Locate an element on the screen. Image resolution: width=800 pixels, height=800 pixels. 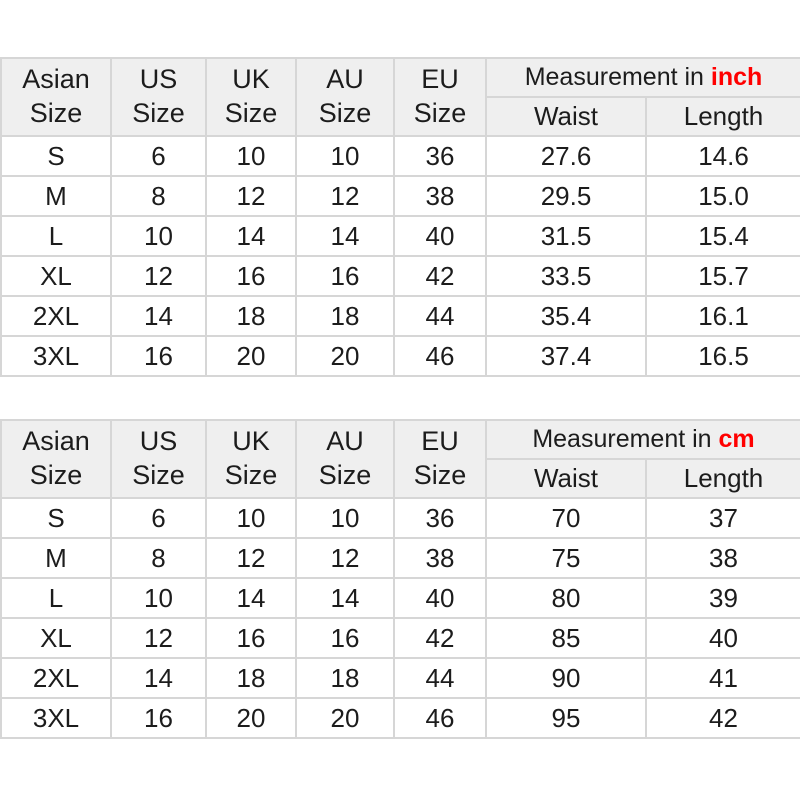
cell-waist: 80 is located at coordinates (566, 598).